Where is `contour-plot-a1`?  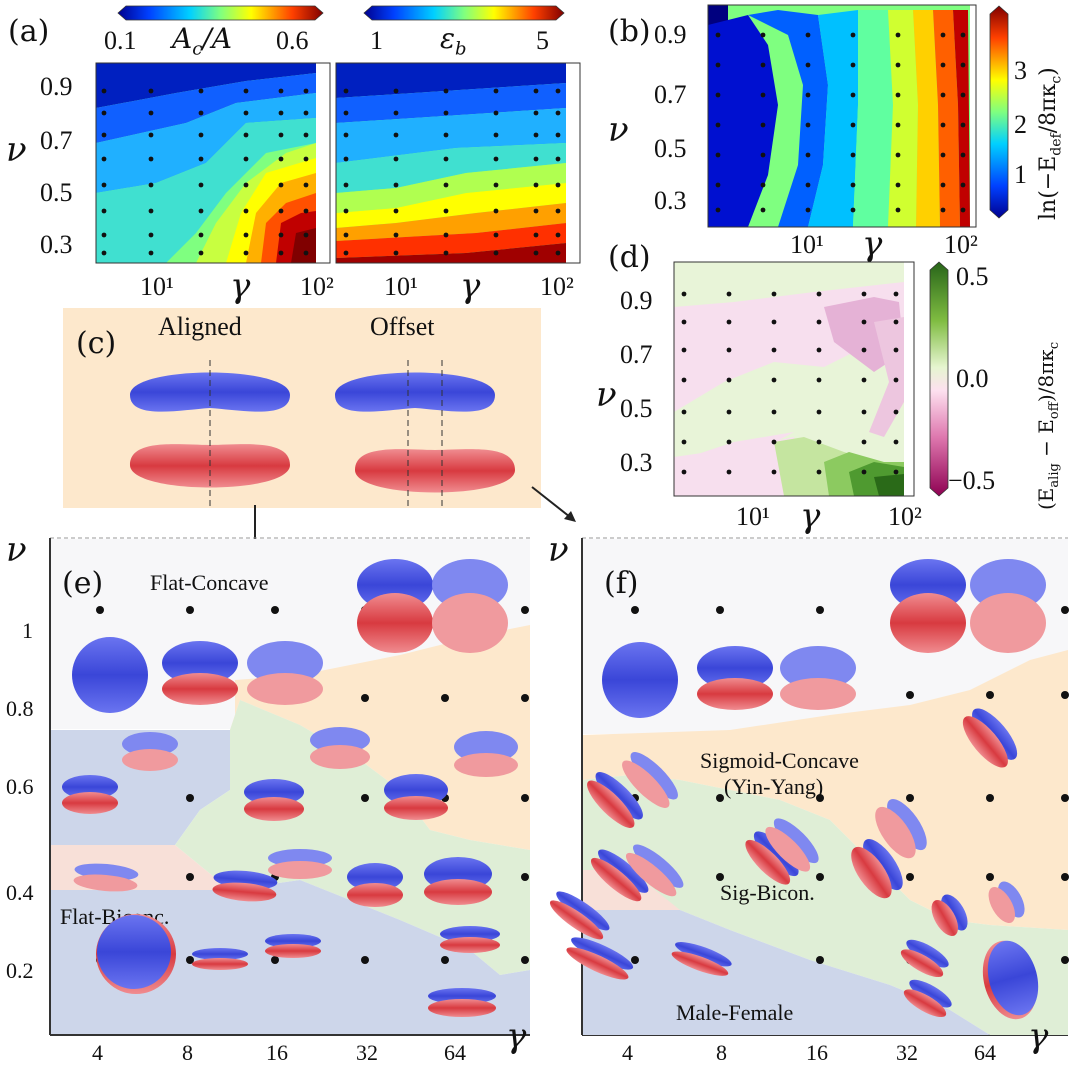 contour-plot-a1 is located at coordinates (213, 163).